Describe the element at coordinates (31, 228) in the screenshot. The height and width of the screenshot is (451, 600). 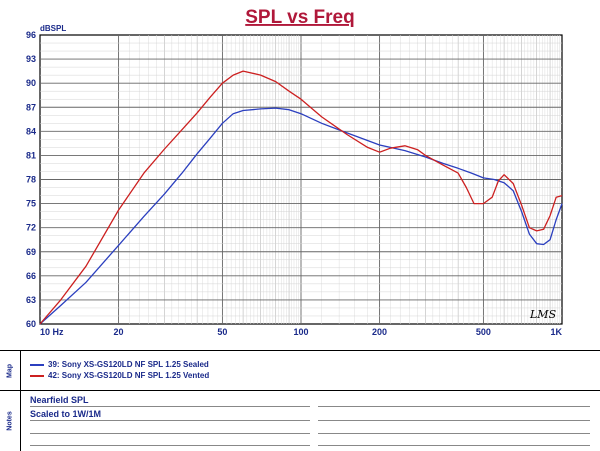
I see `y-tick-label: 72` at that location.